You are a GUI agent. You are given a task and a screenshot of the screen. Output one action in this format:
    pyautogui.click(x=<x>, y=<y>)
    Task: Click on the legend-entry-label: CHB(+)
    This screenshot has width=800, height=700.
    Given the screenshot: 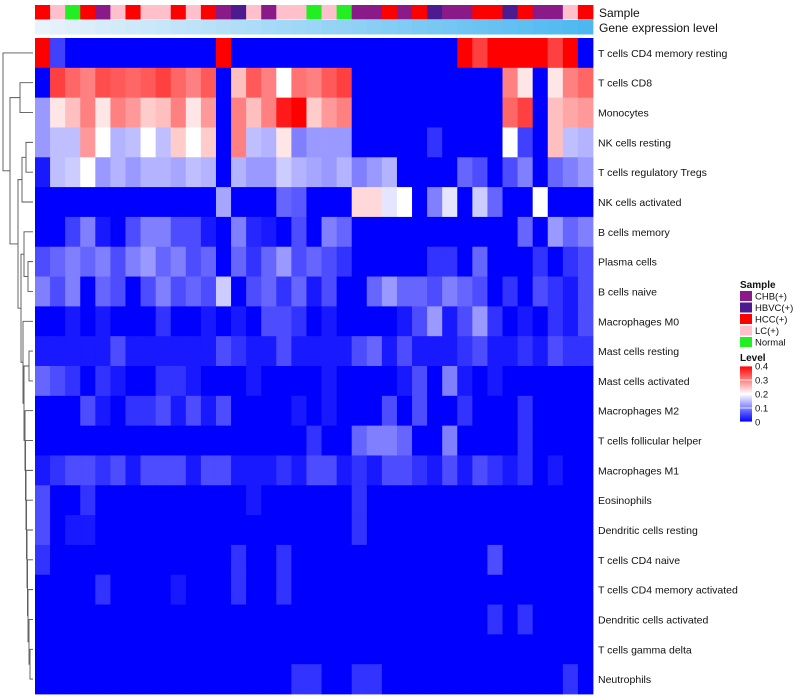 What is the action you would take?
    pyautogui.click(x=771, y=297)
    